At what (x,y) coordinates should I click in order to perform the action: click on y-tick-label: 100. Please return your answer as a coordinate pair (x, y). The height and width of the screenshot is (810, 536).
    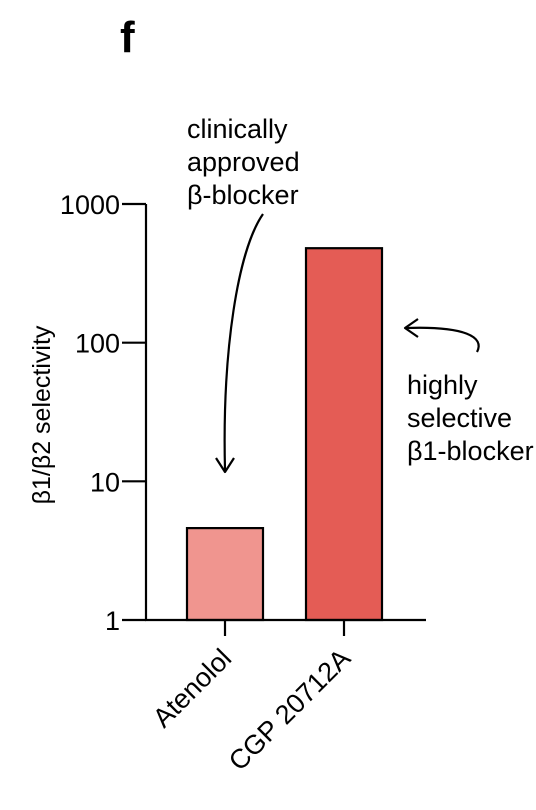
    Looking at the image, I should click on (97, 344).